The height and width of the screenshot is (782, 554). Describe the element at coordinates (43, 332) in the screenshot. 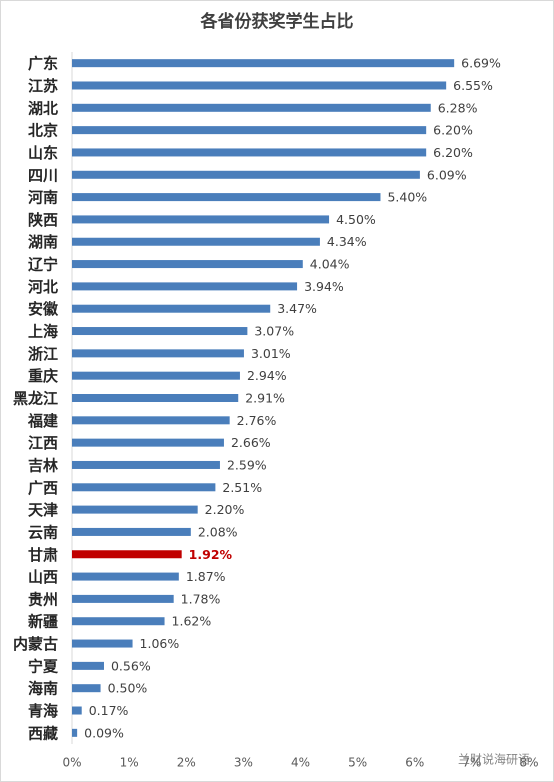

I see `y-tick-label: 上海` at that location.